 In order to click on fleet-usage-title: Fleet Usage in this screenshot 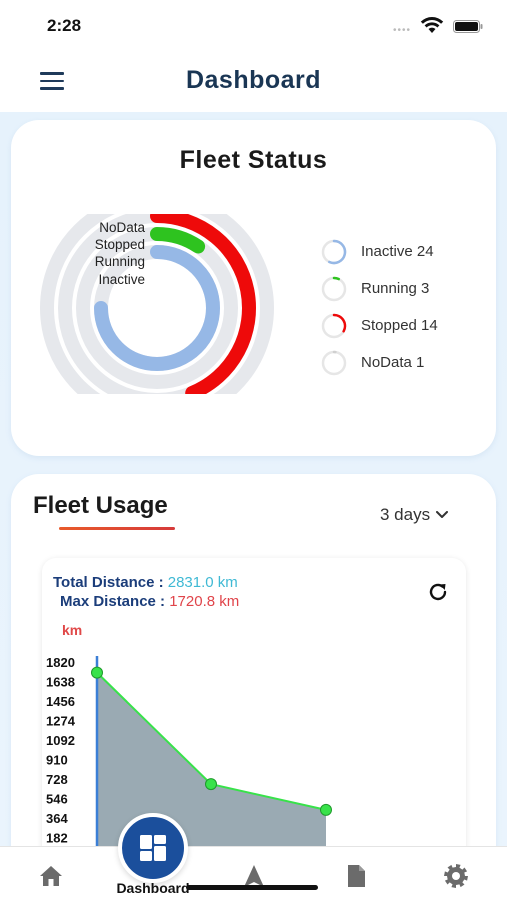, I will do `click(100, 505)`.